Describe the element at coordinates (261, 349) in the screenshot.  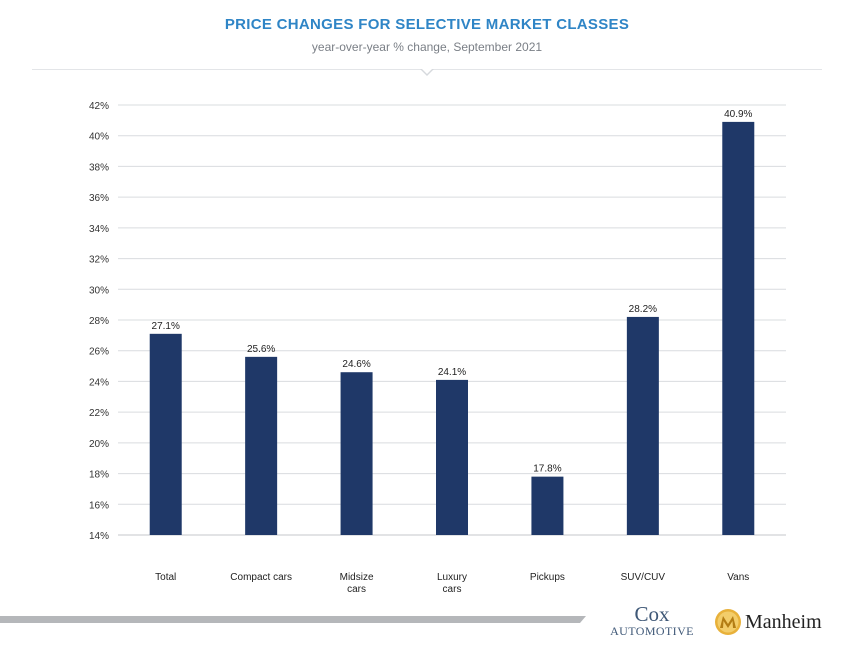
I see `bar-value-label: 25.6%` at that location.